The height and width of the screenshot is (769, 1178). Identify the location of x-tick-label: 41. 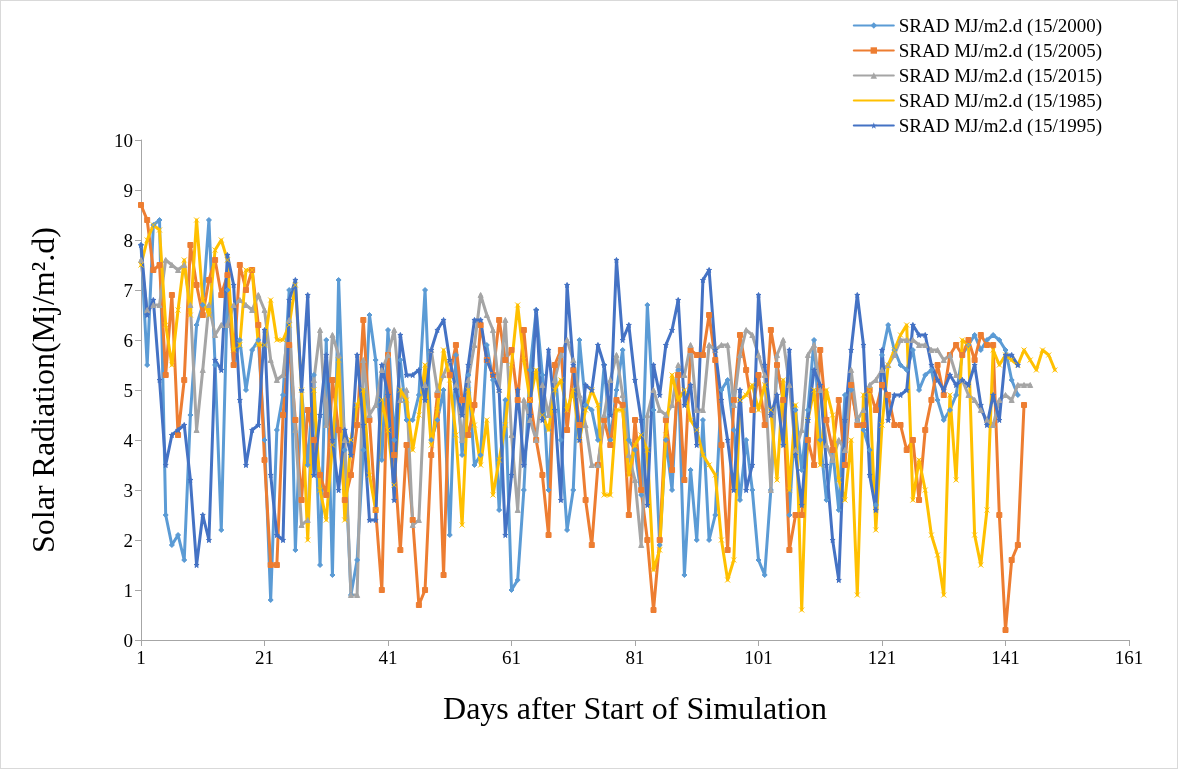
(388, 657).